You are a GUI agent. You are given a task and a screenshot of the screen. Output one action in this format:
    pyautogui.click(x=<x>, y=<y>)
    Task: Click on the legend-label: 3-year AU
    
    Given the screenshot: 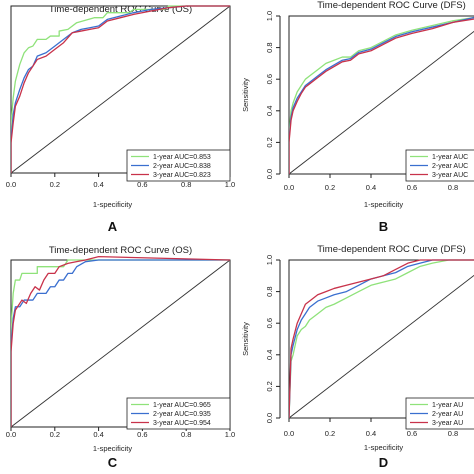 What is the action you would take?
    pyautogui.click(x=447, y=423)
    